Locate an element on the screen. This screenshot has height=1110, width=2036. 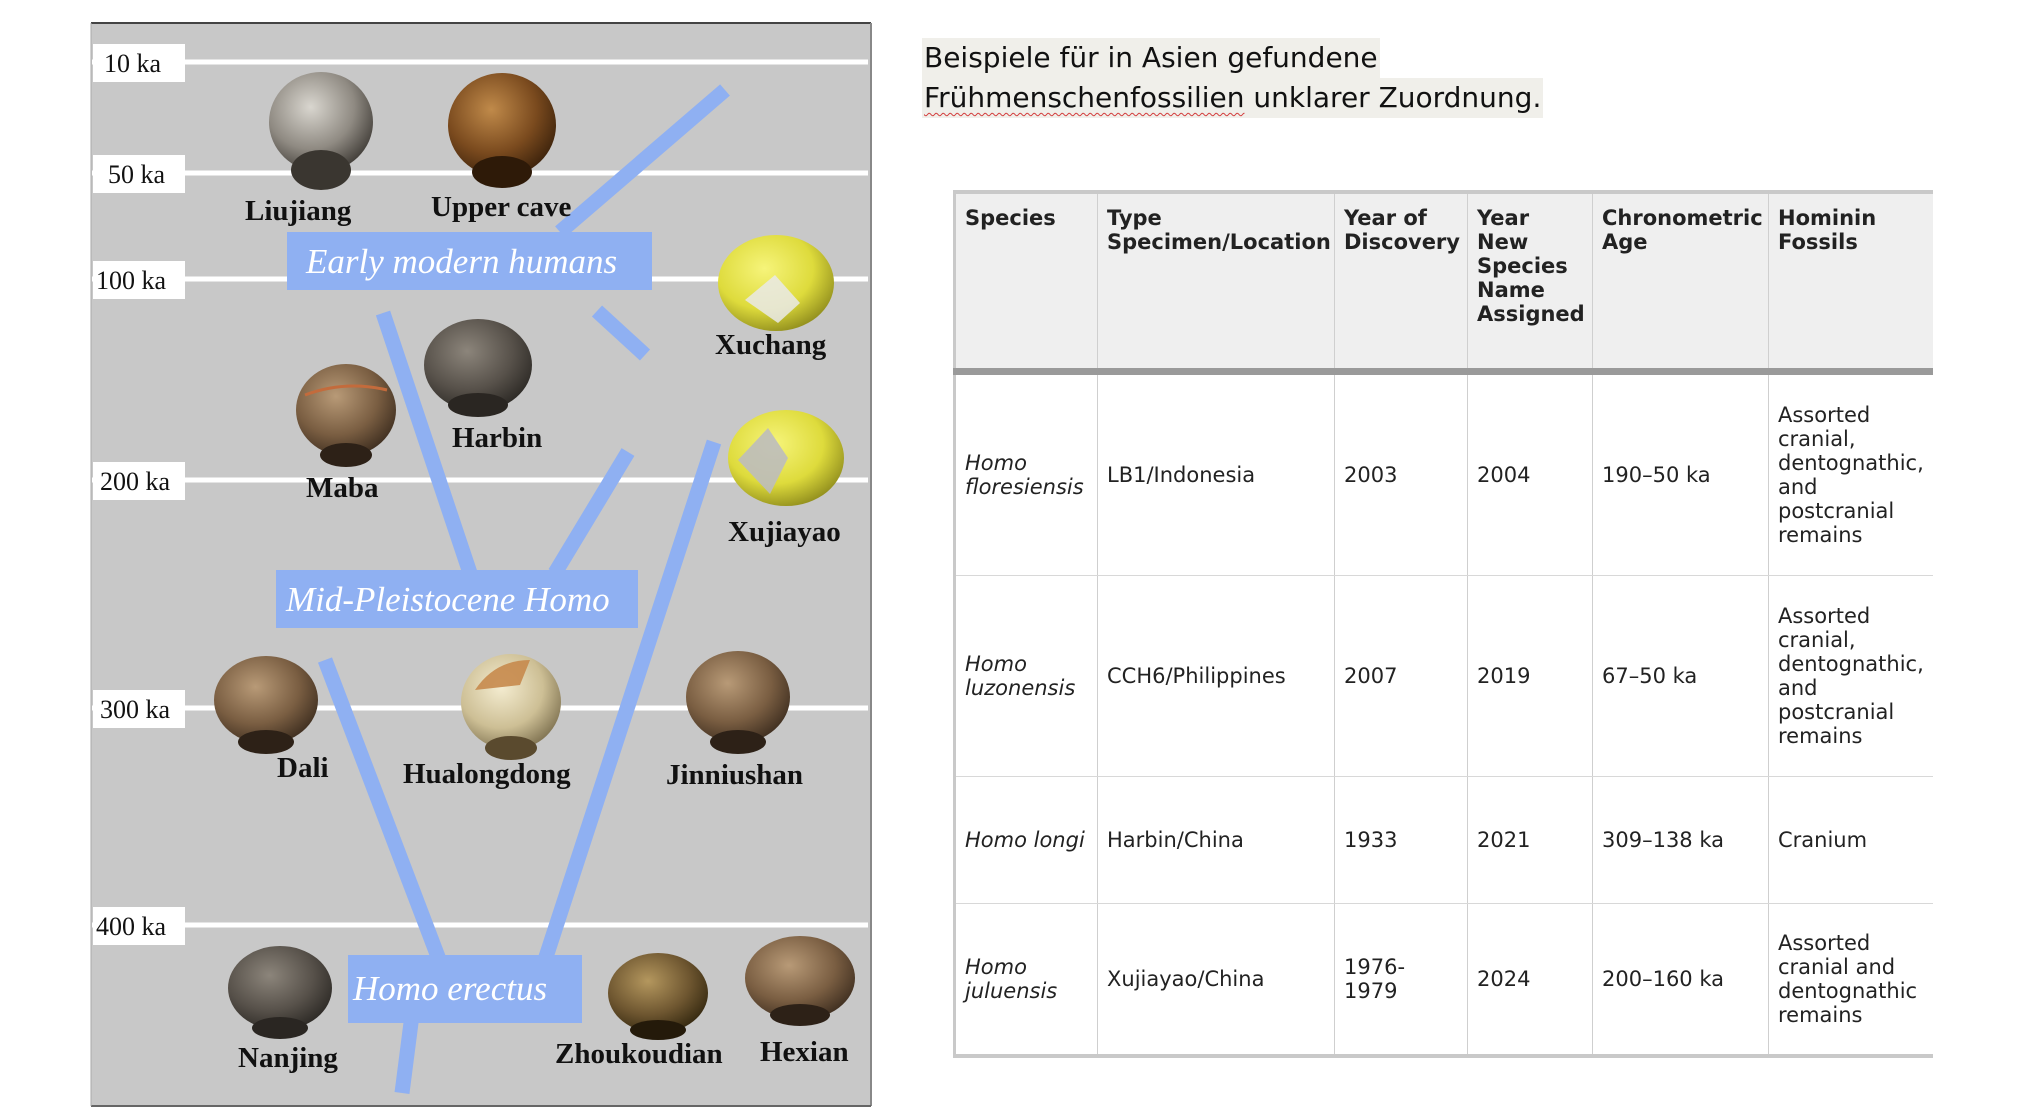
skull-xuchang: Xuchang is located at coordinates (774, 298).